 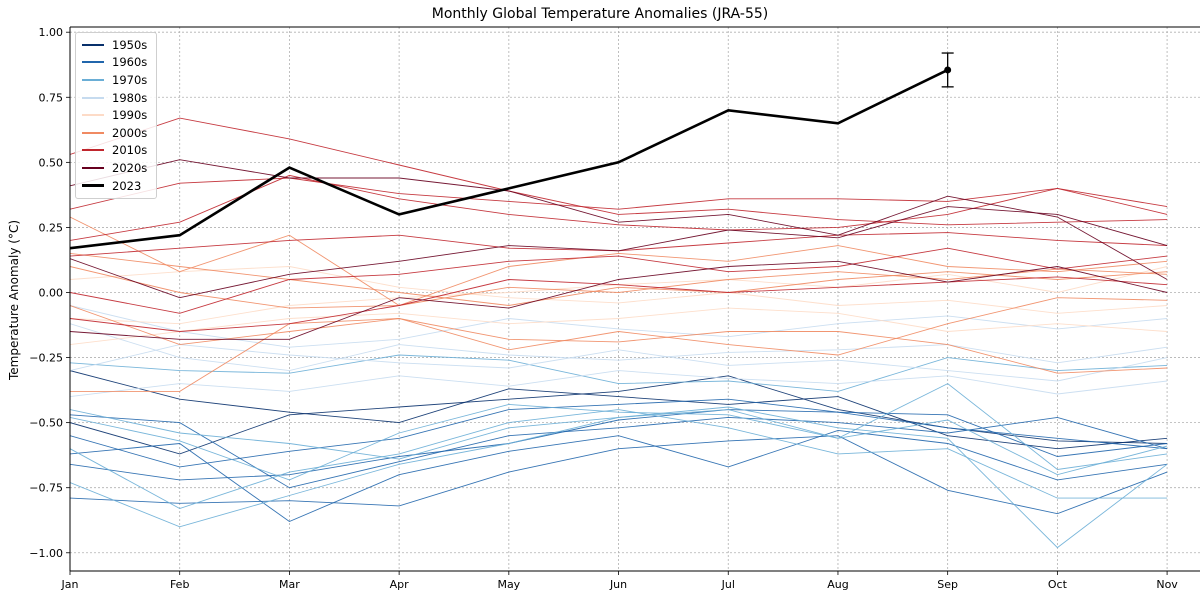 What do you see at coordinates (51, 162) in the screenshot?
I see `y-tick-label: 0.50` at bounding box center [51, 162].